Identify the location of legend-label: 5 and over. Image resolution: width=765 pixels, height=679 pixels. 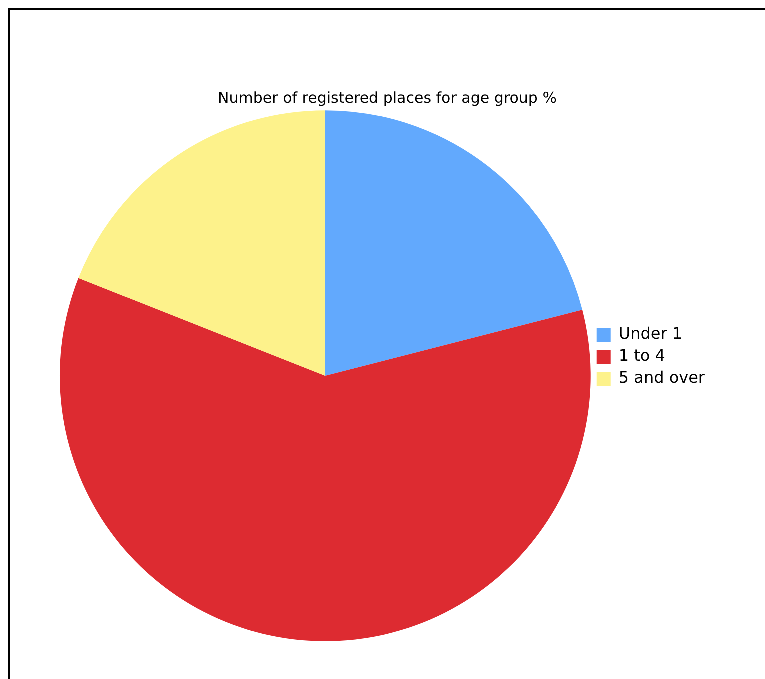
(662, 378).